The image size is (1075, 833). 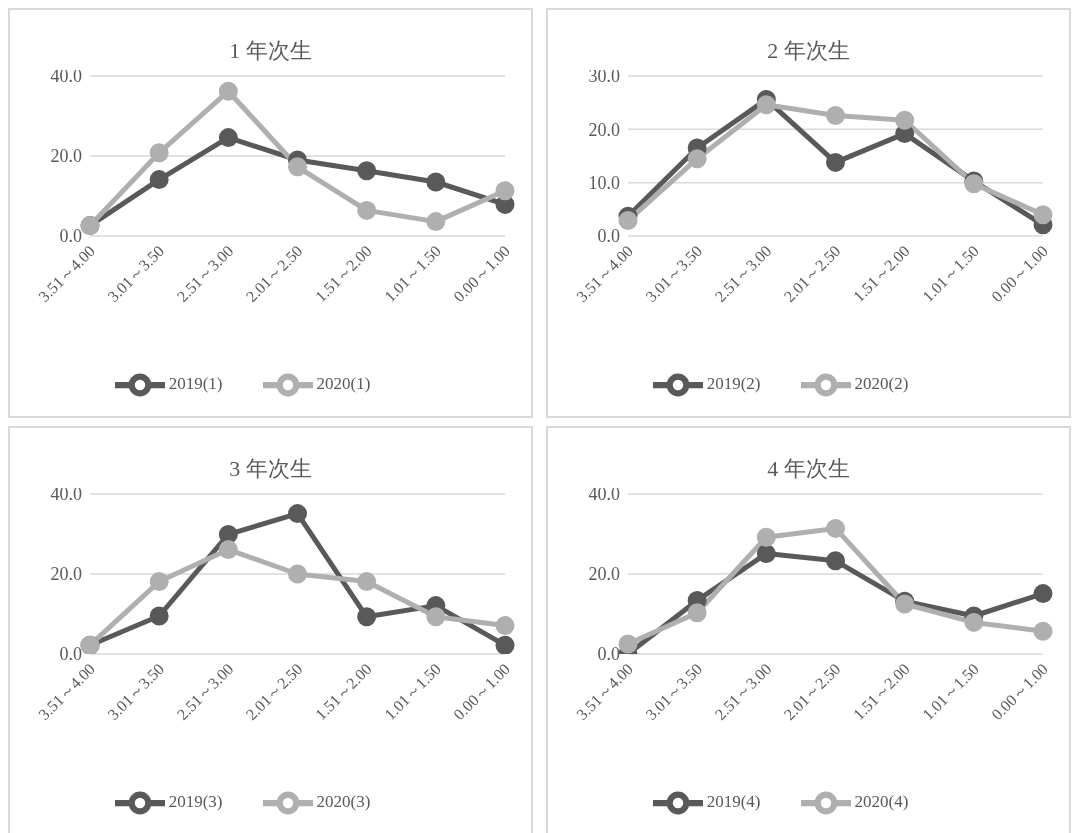 I want to click on y-tick-label: 10.0, so click(x=604, y=183).